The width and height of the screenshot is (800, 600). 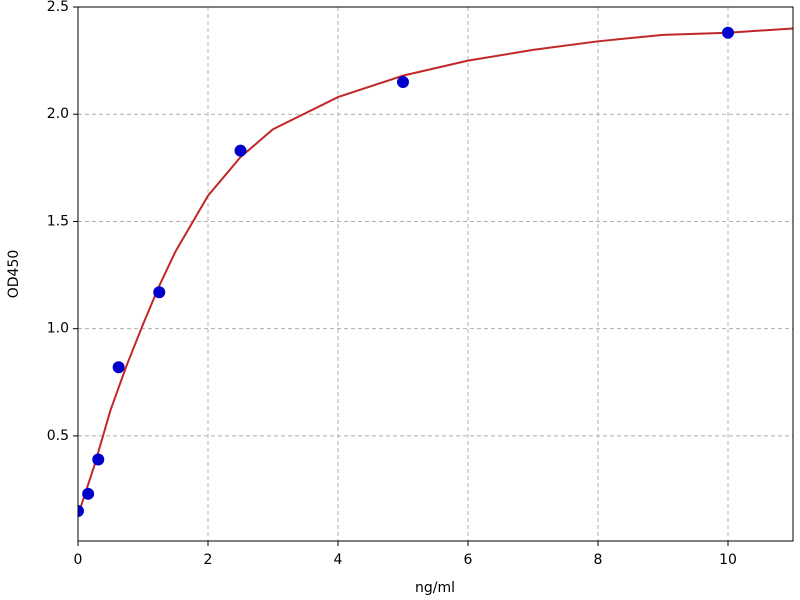 What do you see at coordinates (58, 7) in the screenshot?
I see `y-tick-label: 2.5` at bounding box center [58, 7].